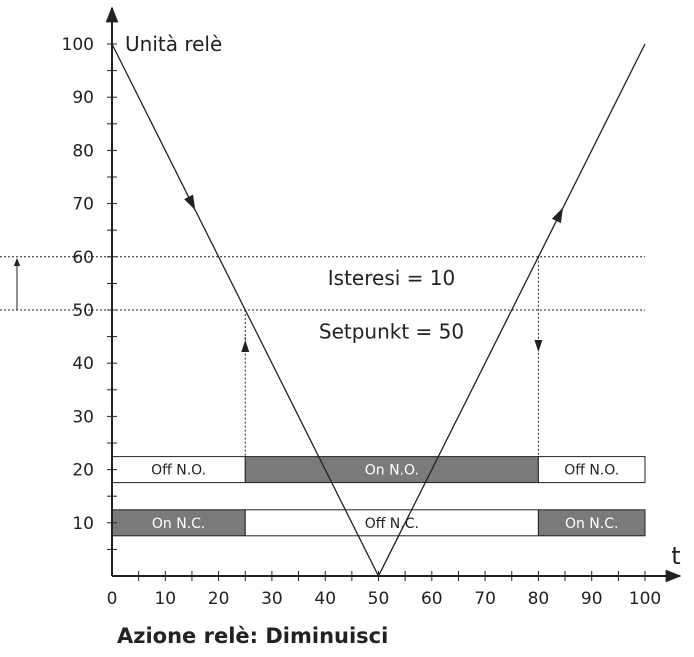 This screenshot has height=657, width=694. What do you see at coordinates (173, 44) in the screenshot?
I see `y-axis-label: Unità relè` at bounding box center [173, 44].